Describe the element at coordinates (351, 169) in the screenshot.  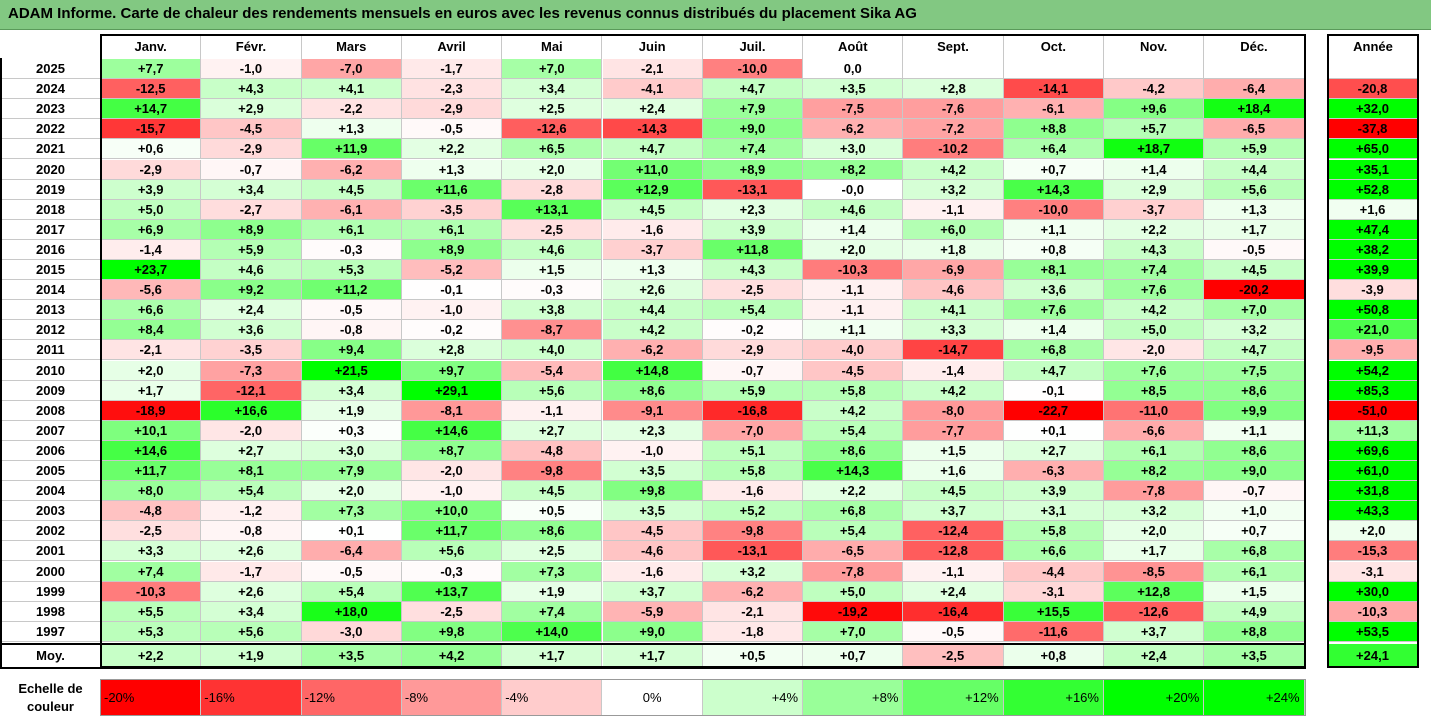
I see `heatmap-cell: -6,2` at that location.